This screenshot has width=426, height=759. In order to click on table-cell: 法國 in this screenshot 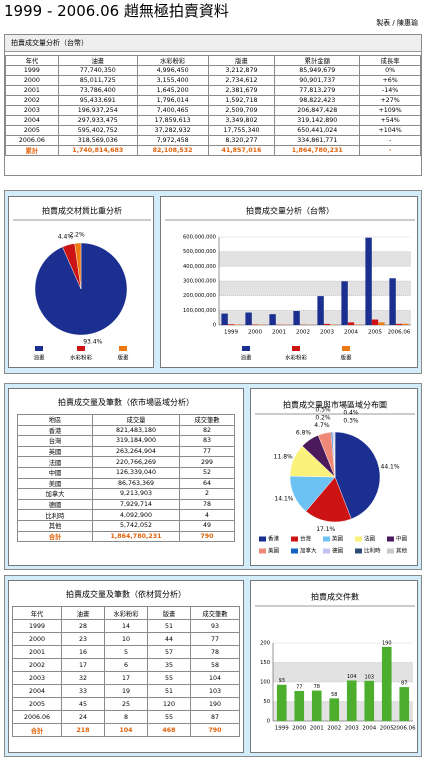, I will do `click(55, 462)`.